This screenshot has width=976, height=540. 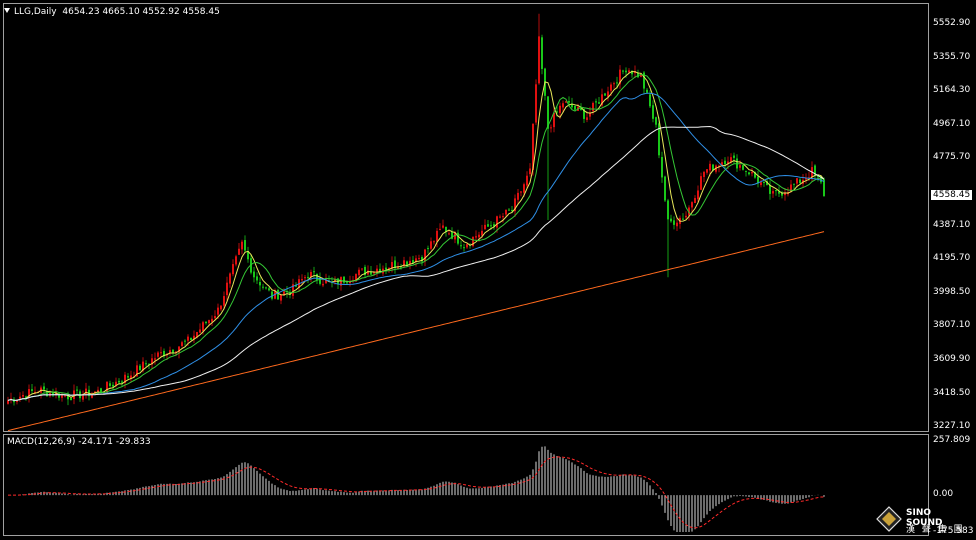 I want to click on price-tick-label: 3807.10, so click(x=952, y=325).